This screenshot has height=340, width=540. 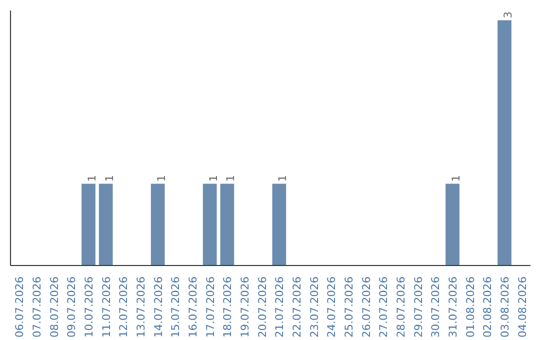 I want to click on x-tick-label: 15.07.2026, so click(x=175, y=307).